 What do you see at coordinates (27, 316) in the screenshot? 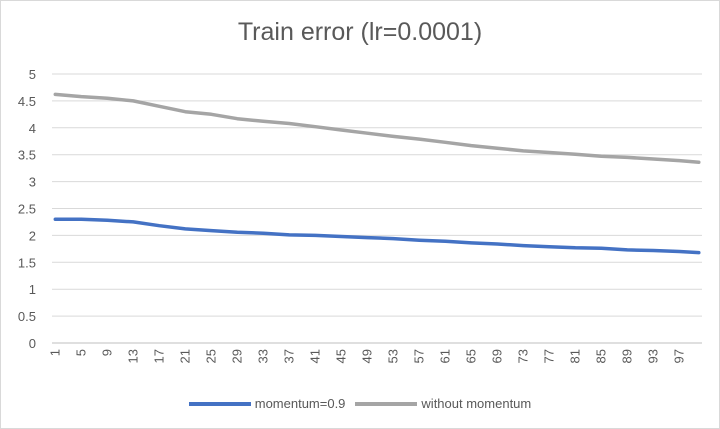
I see `y-tick-label: 0.5` at bounding box center [27, 316].